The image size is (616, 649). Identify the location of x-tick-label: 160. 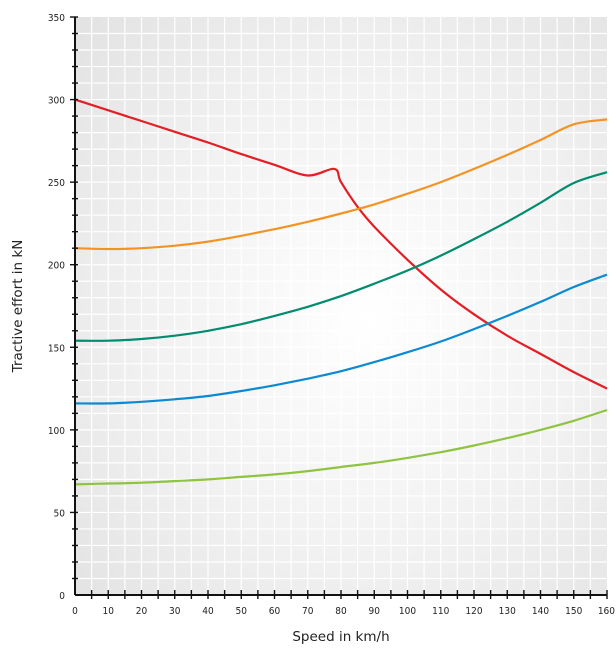
(606, 611).